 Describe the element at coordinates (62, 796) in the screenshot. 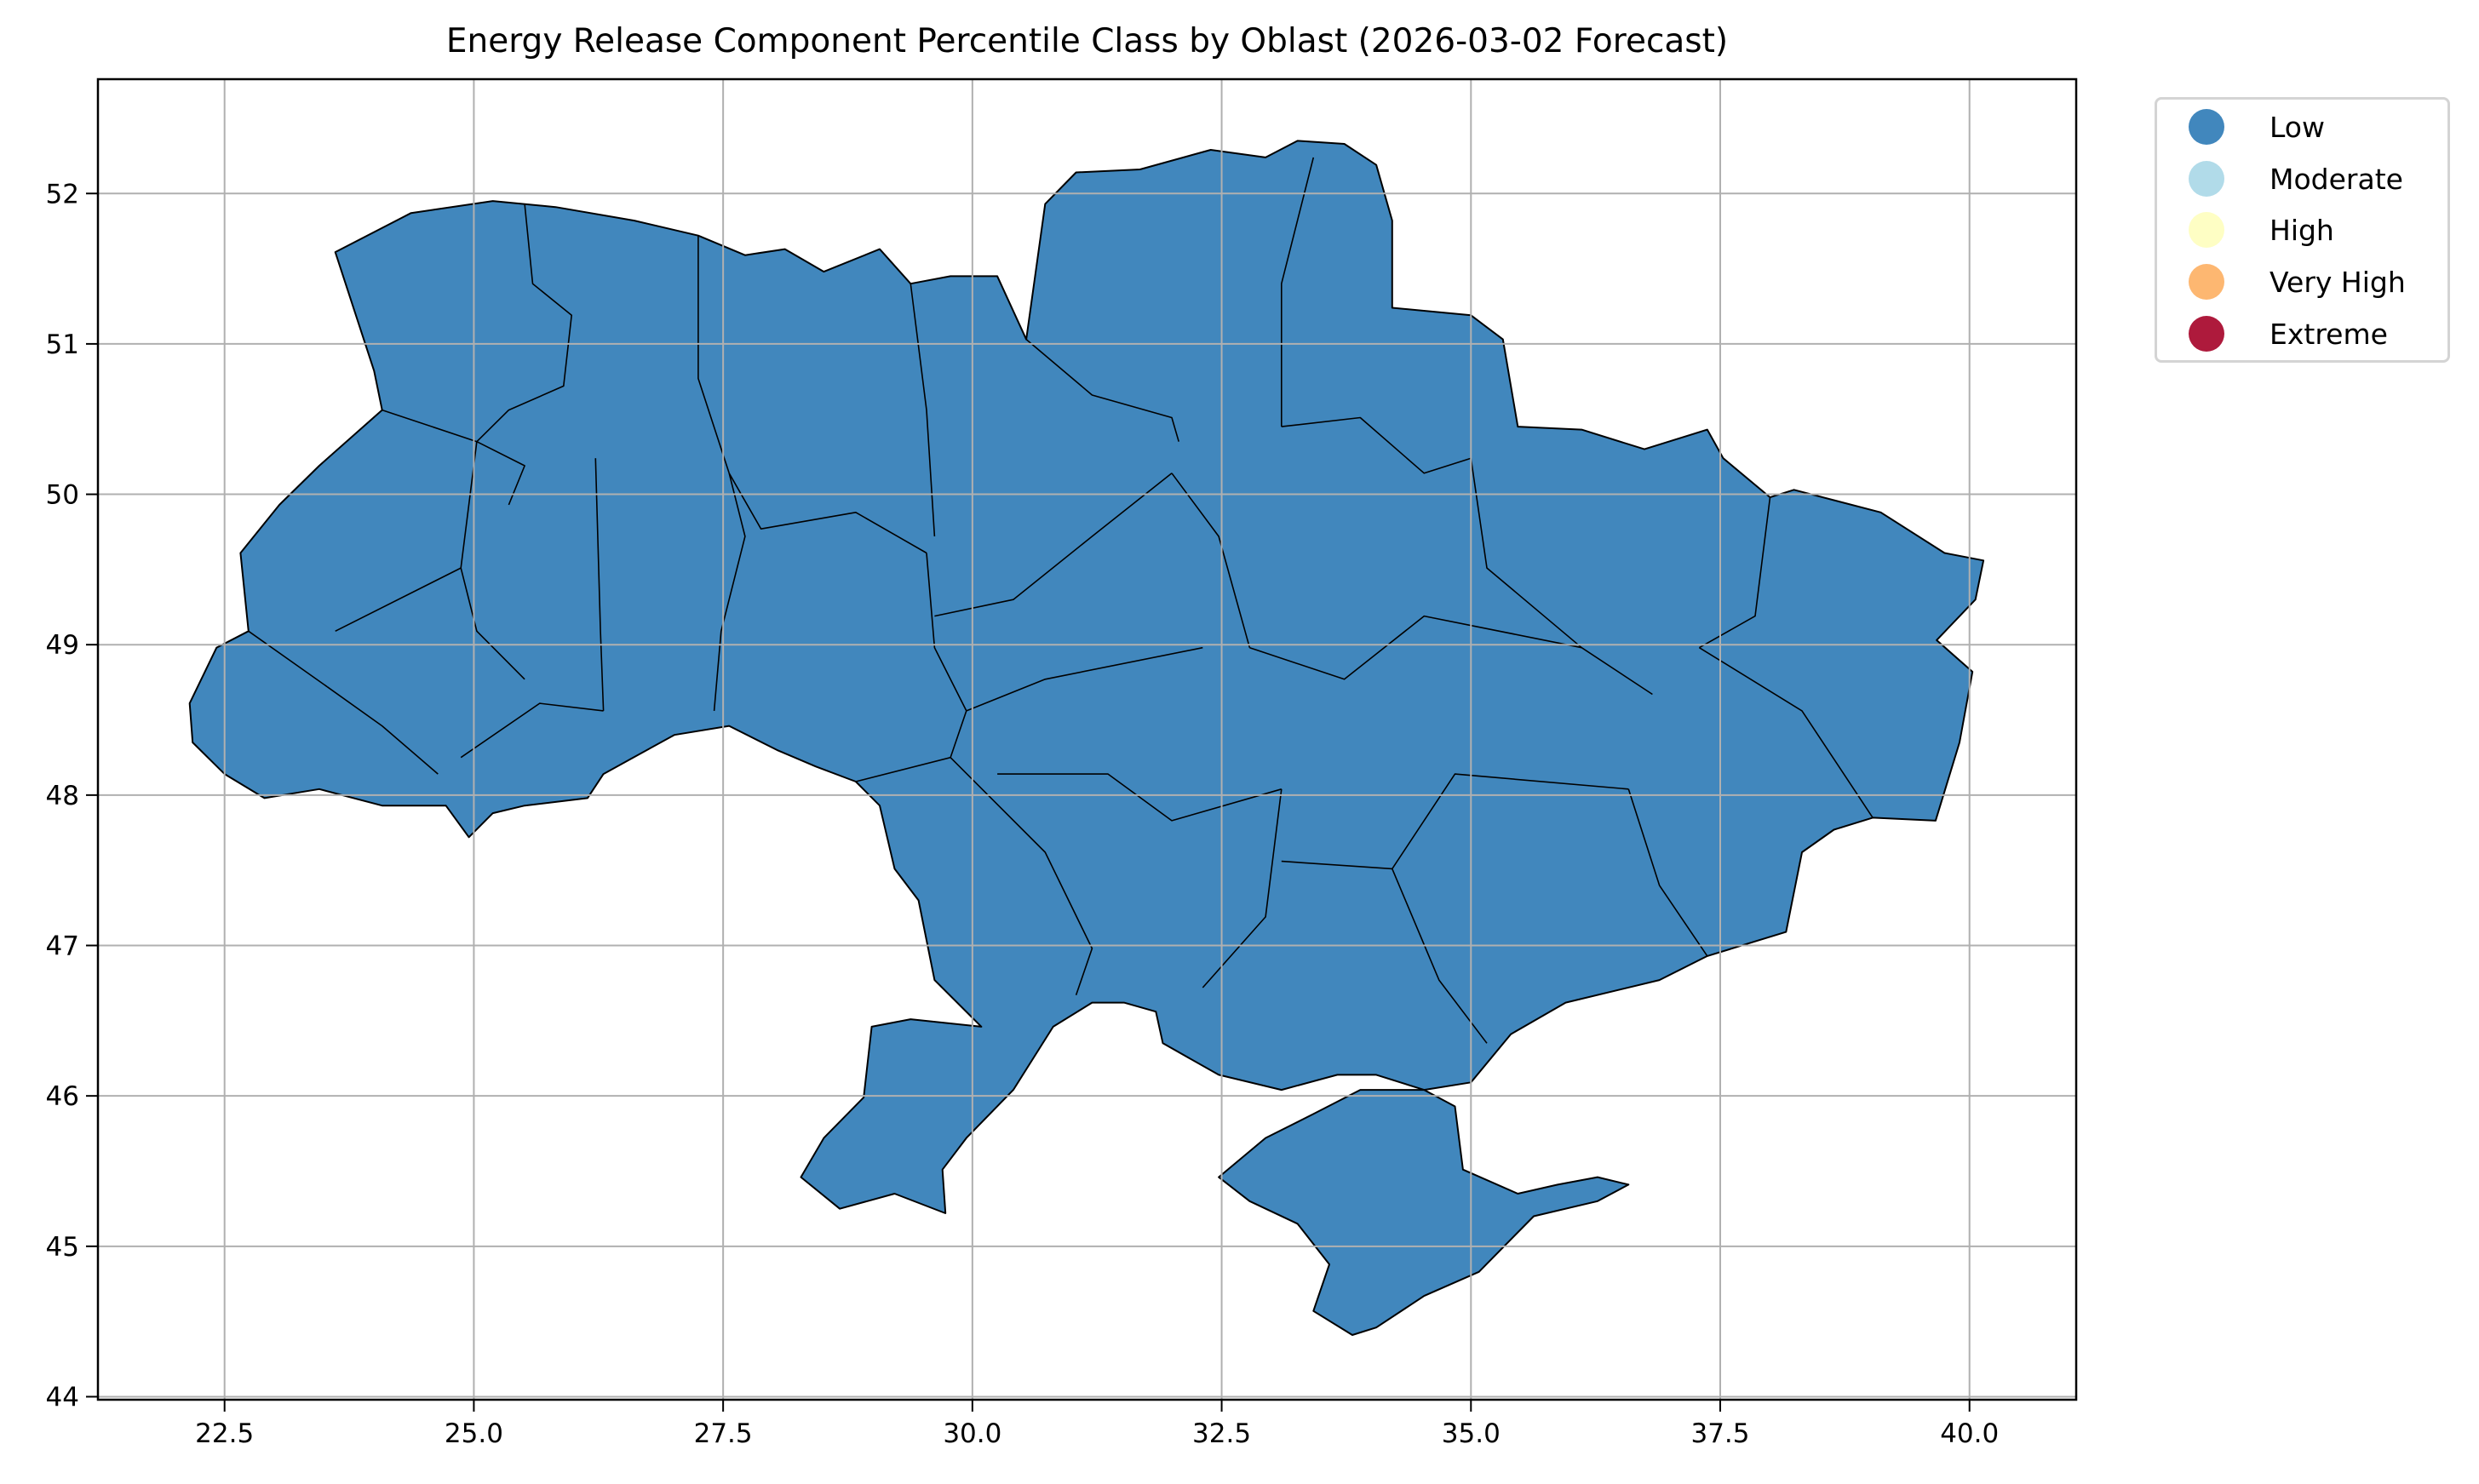

I see `y-tick-label: 48` at that location.